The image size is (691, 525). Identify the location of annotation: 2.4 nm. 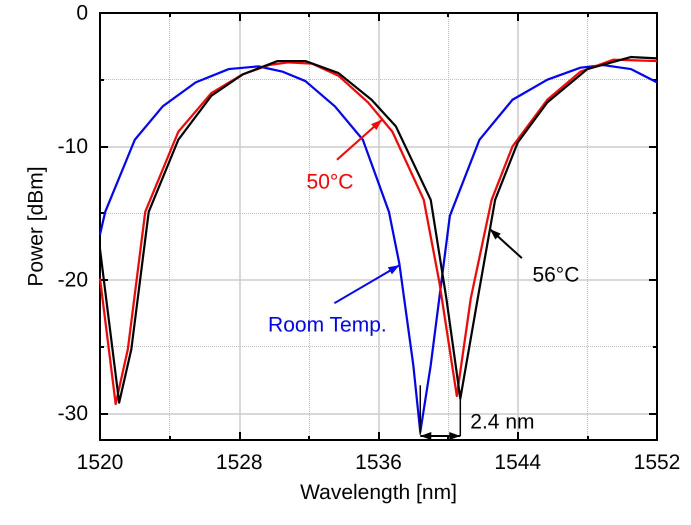
(502, 422).